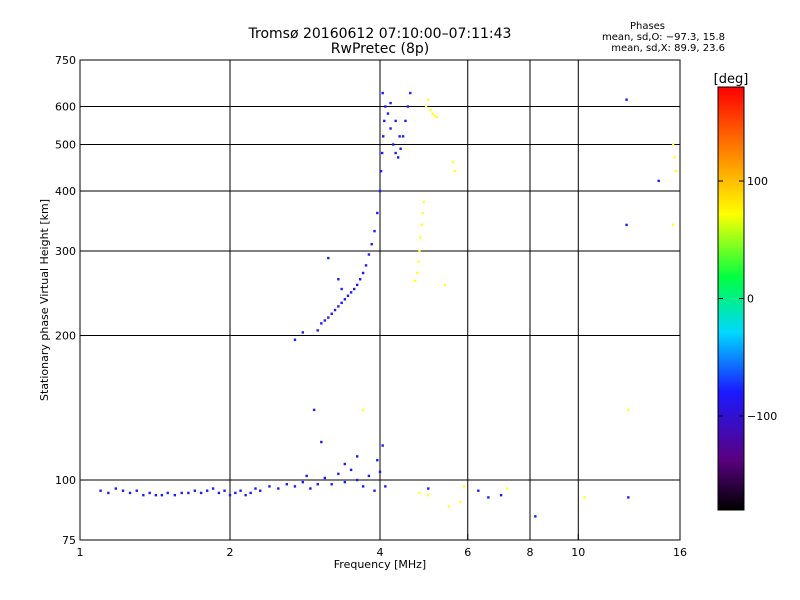 Image resolution: width=800 pixels, height=600 pixels. I want to click on x-tick-label: 10, so click(578, 552).